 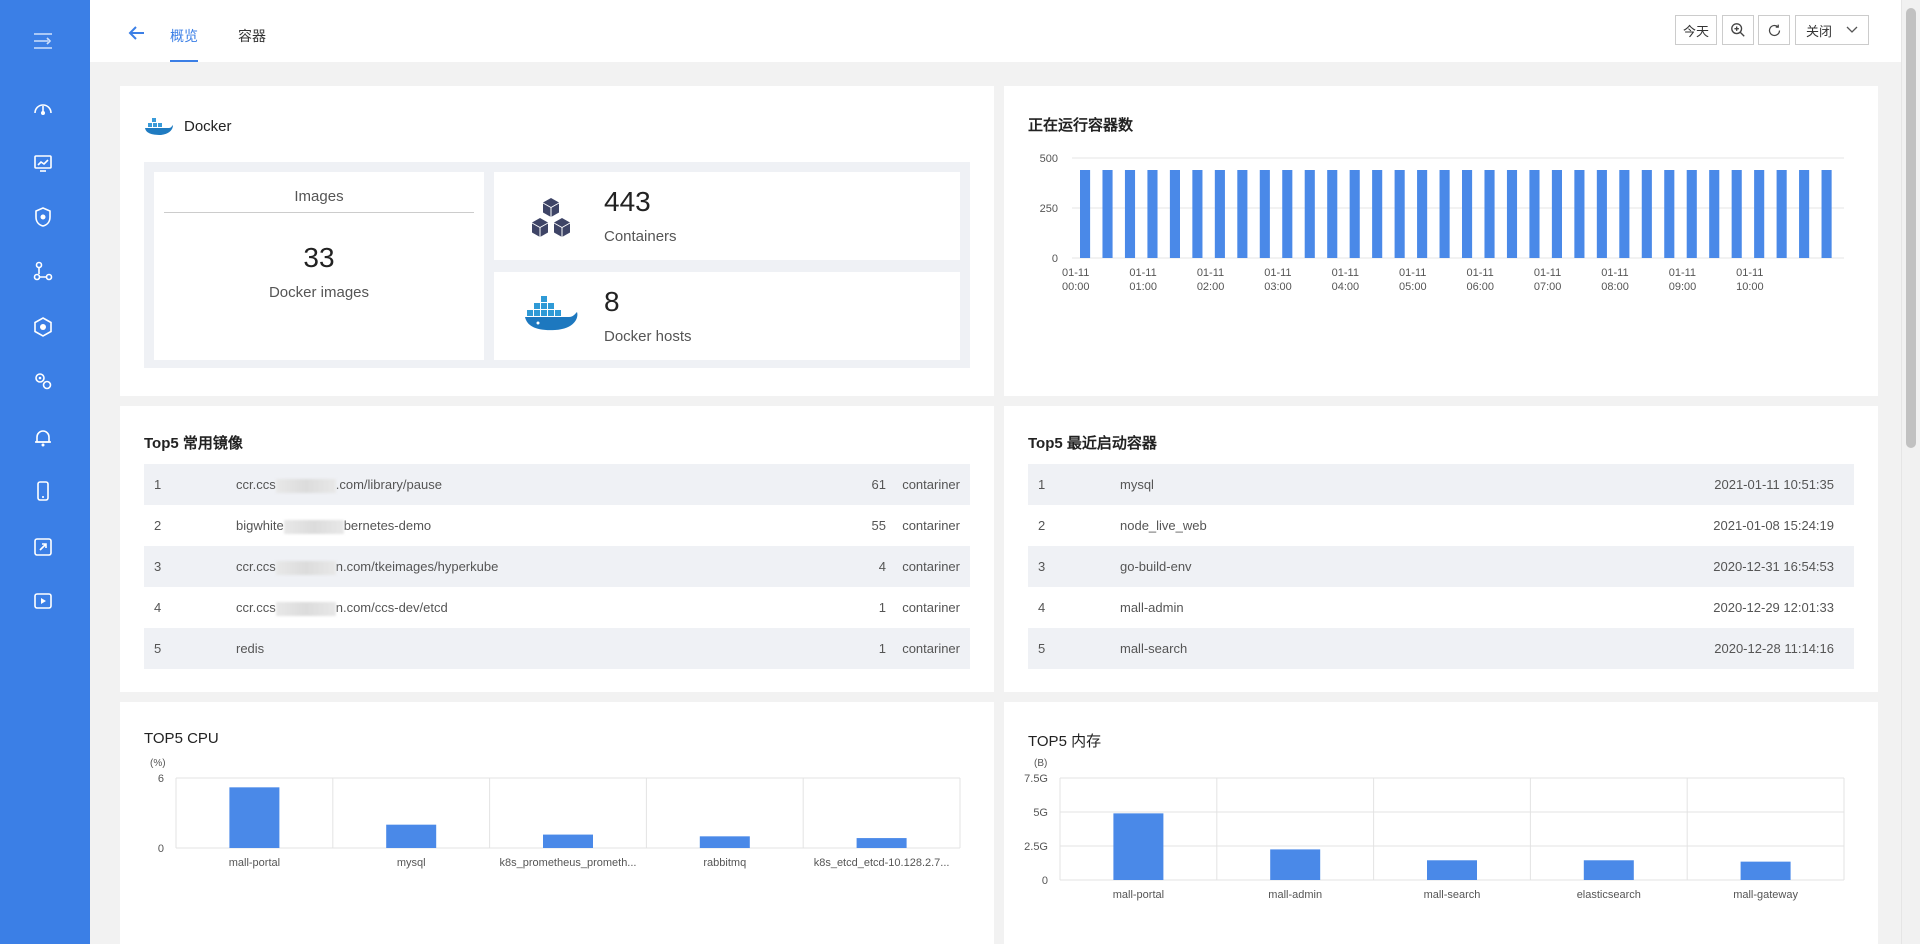 What do you see at coordinates (1081, 125) in the screenshot?
I see `running-containers-title: 正在运行容器数` at bounding box center [1081, 125].